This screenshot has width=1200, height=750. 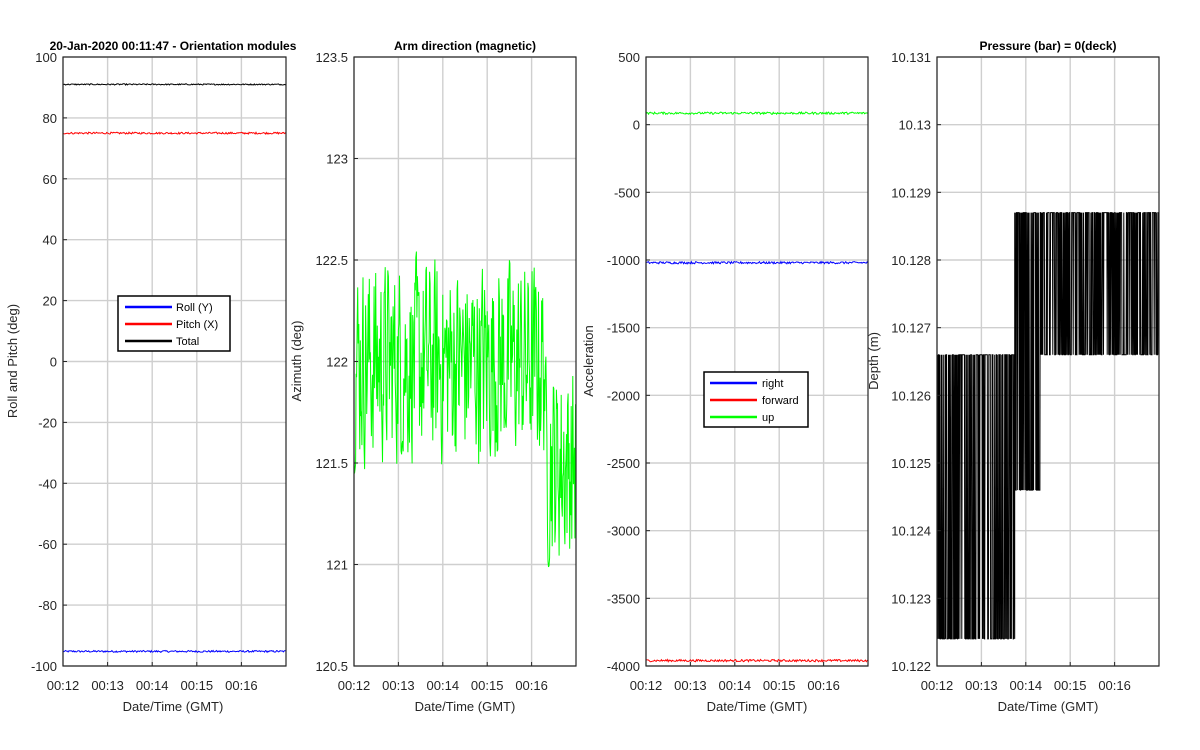 I want to click on y-tick-label: -1000, so click(x=623, y=260).